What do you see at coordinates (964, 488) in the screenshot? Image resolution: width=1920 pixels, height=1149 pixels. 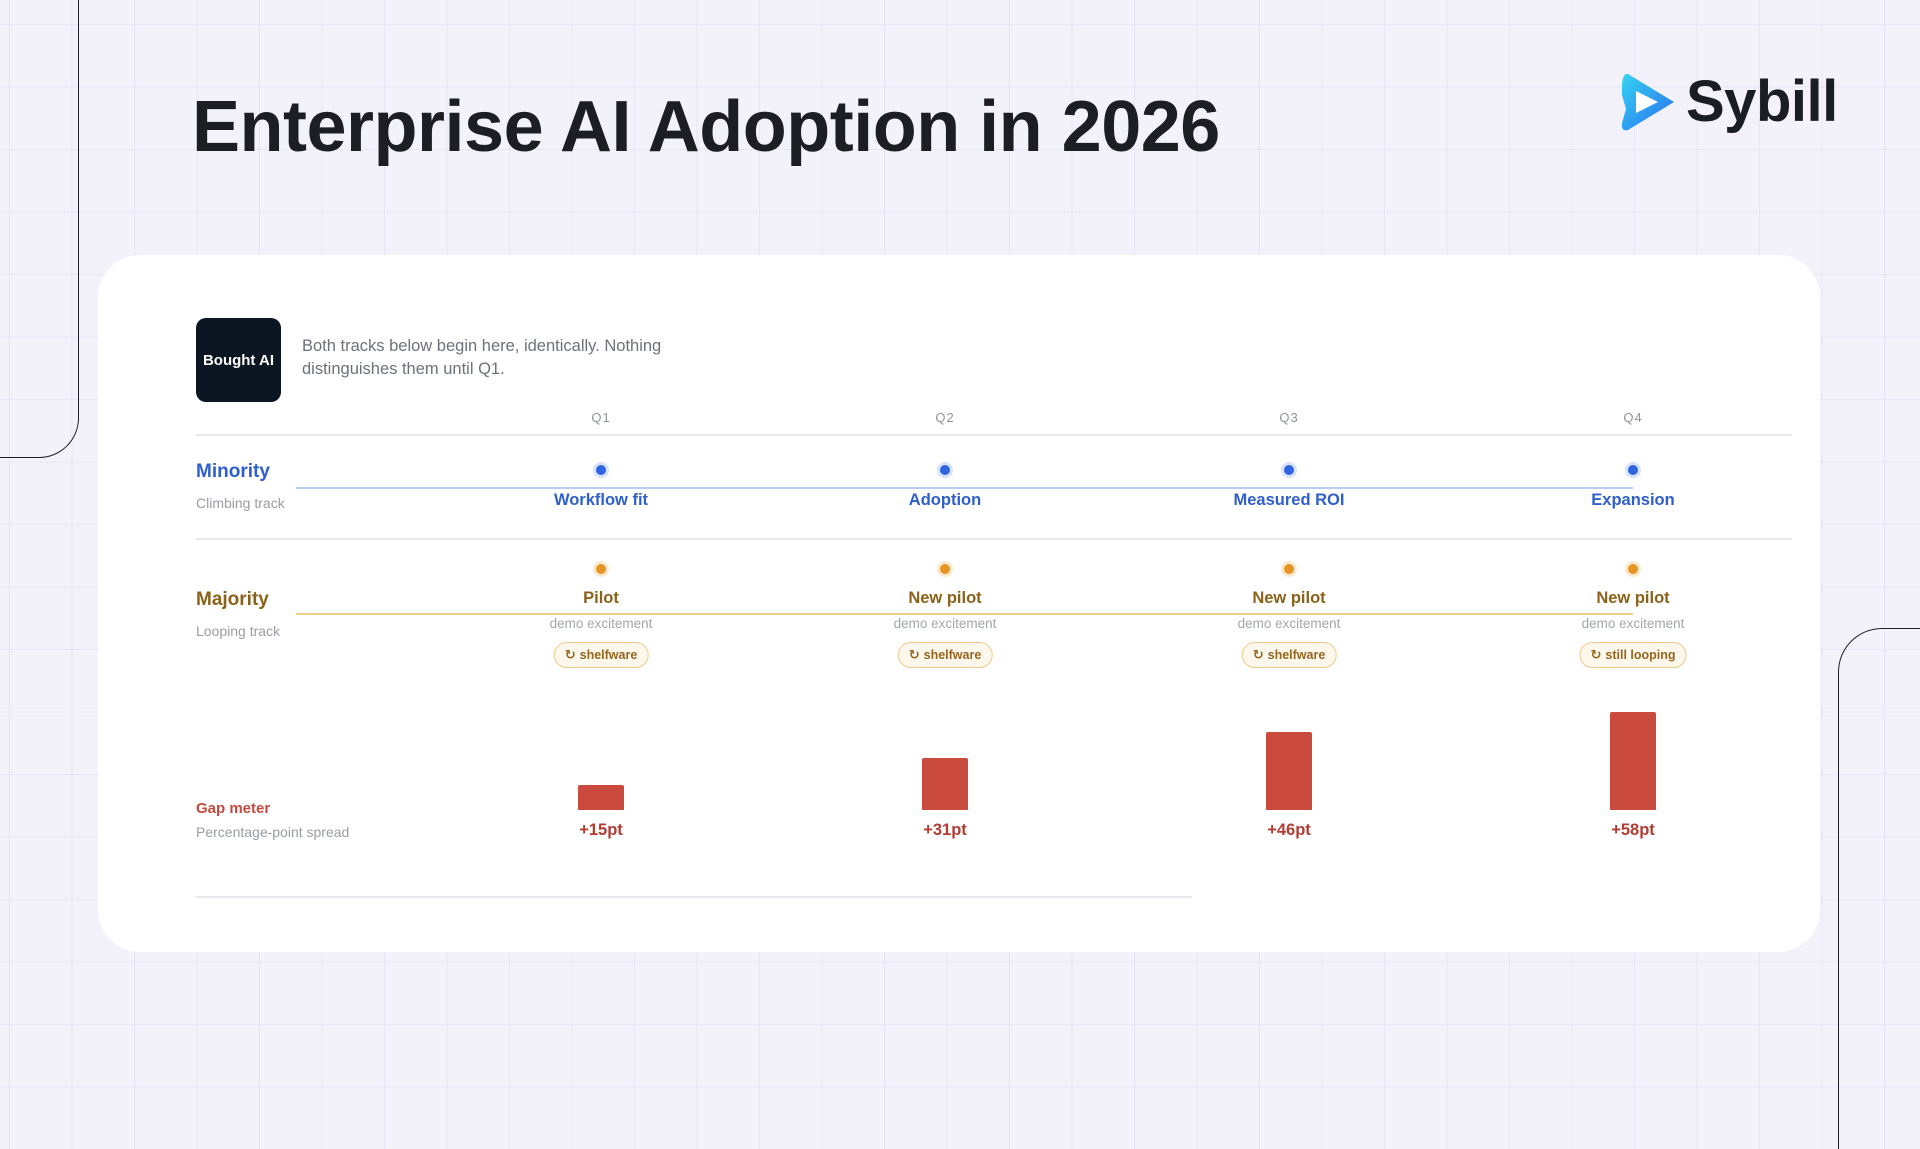 I see `minority-track-line` at bounding box center [964, 488].